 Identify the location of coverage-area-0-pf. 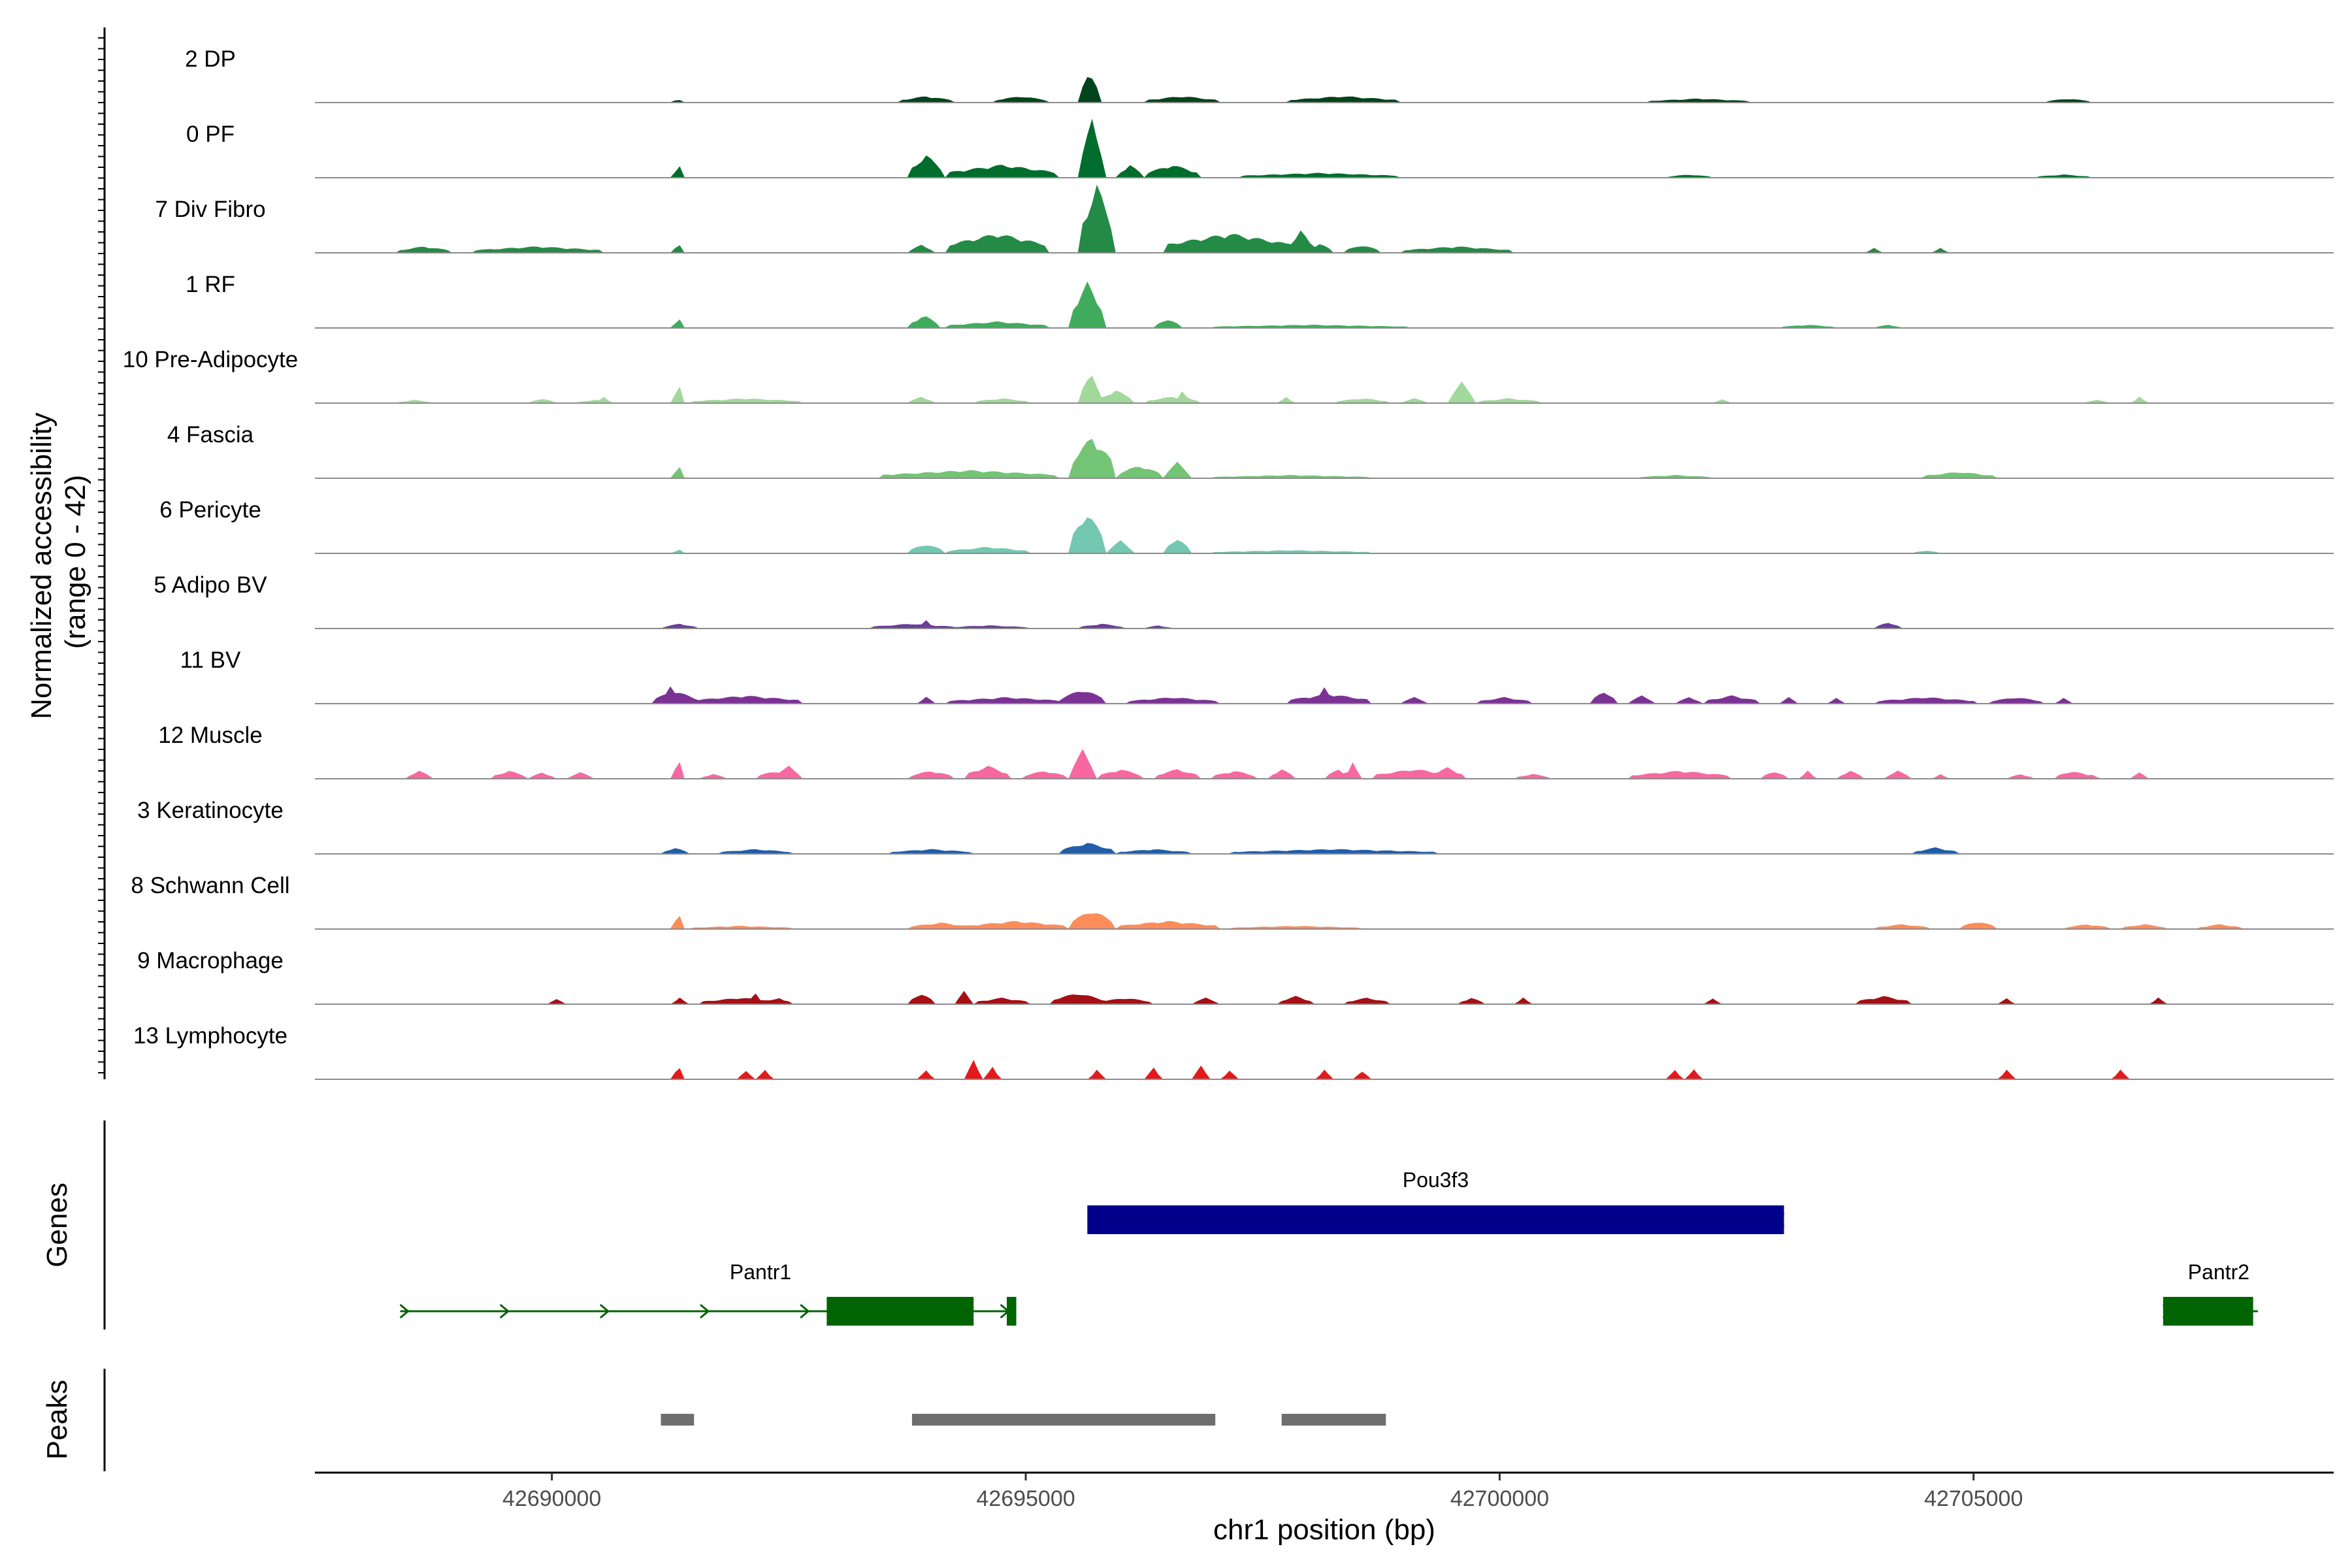
(1324, 148).